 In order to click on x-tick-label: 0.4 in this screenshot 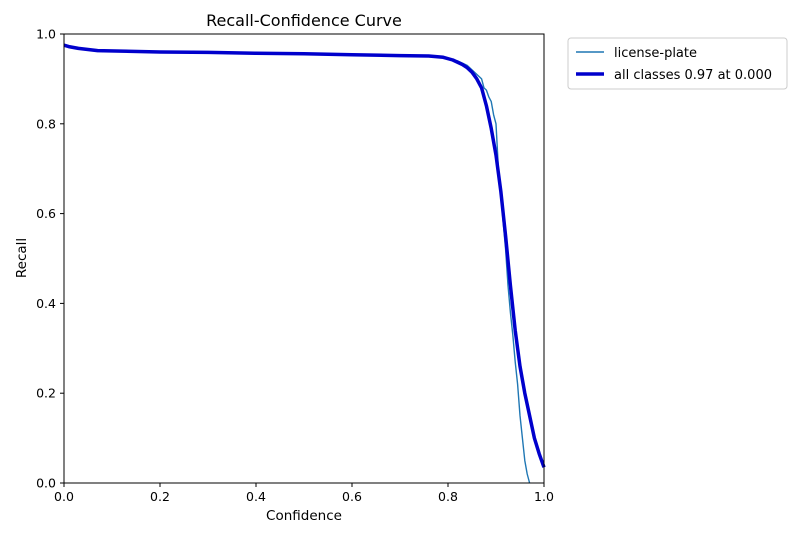, I will do `click(256, 496)`.